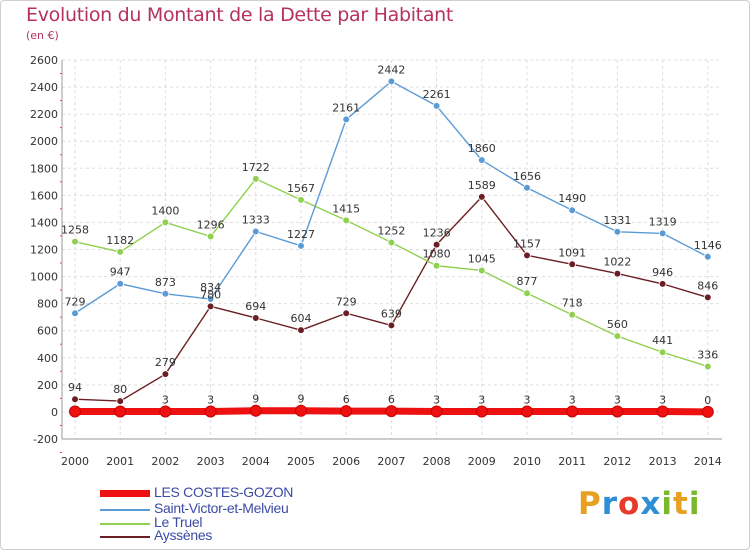 Image resolution: width=750 pixels, height=550 pixels. What do you see at coordinates (165, 210) in the screenshot?
I see `data-label: 1400` at bounding box center [165, 210].